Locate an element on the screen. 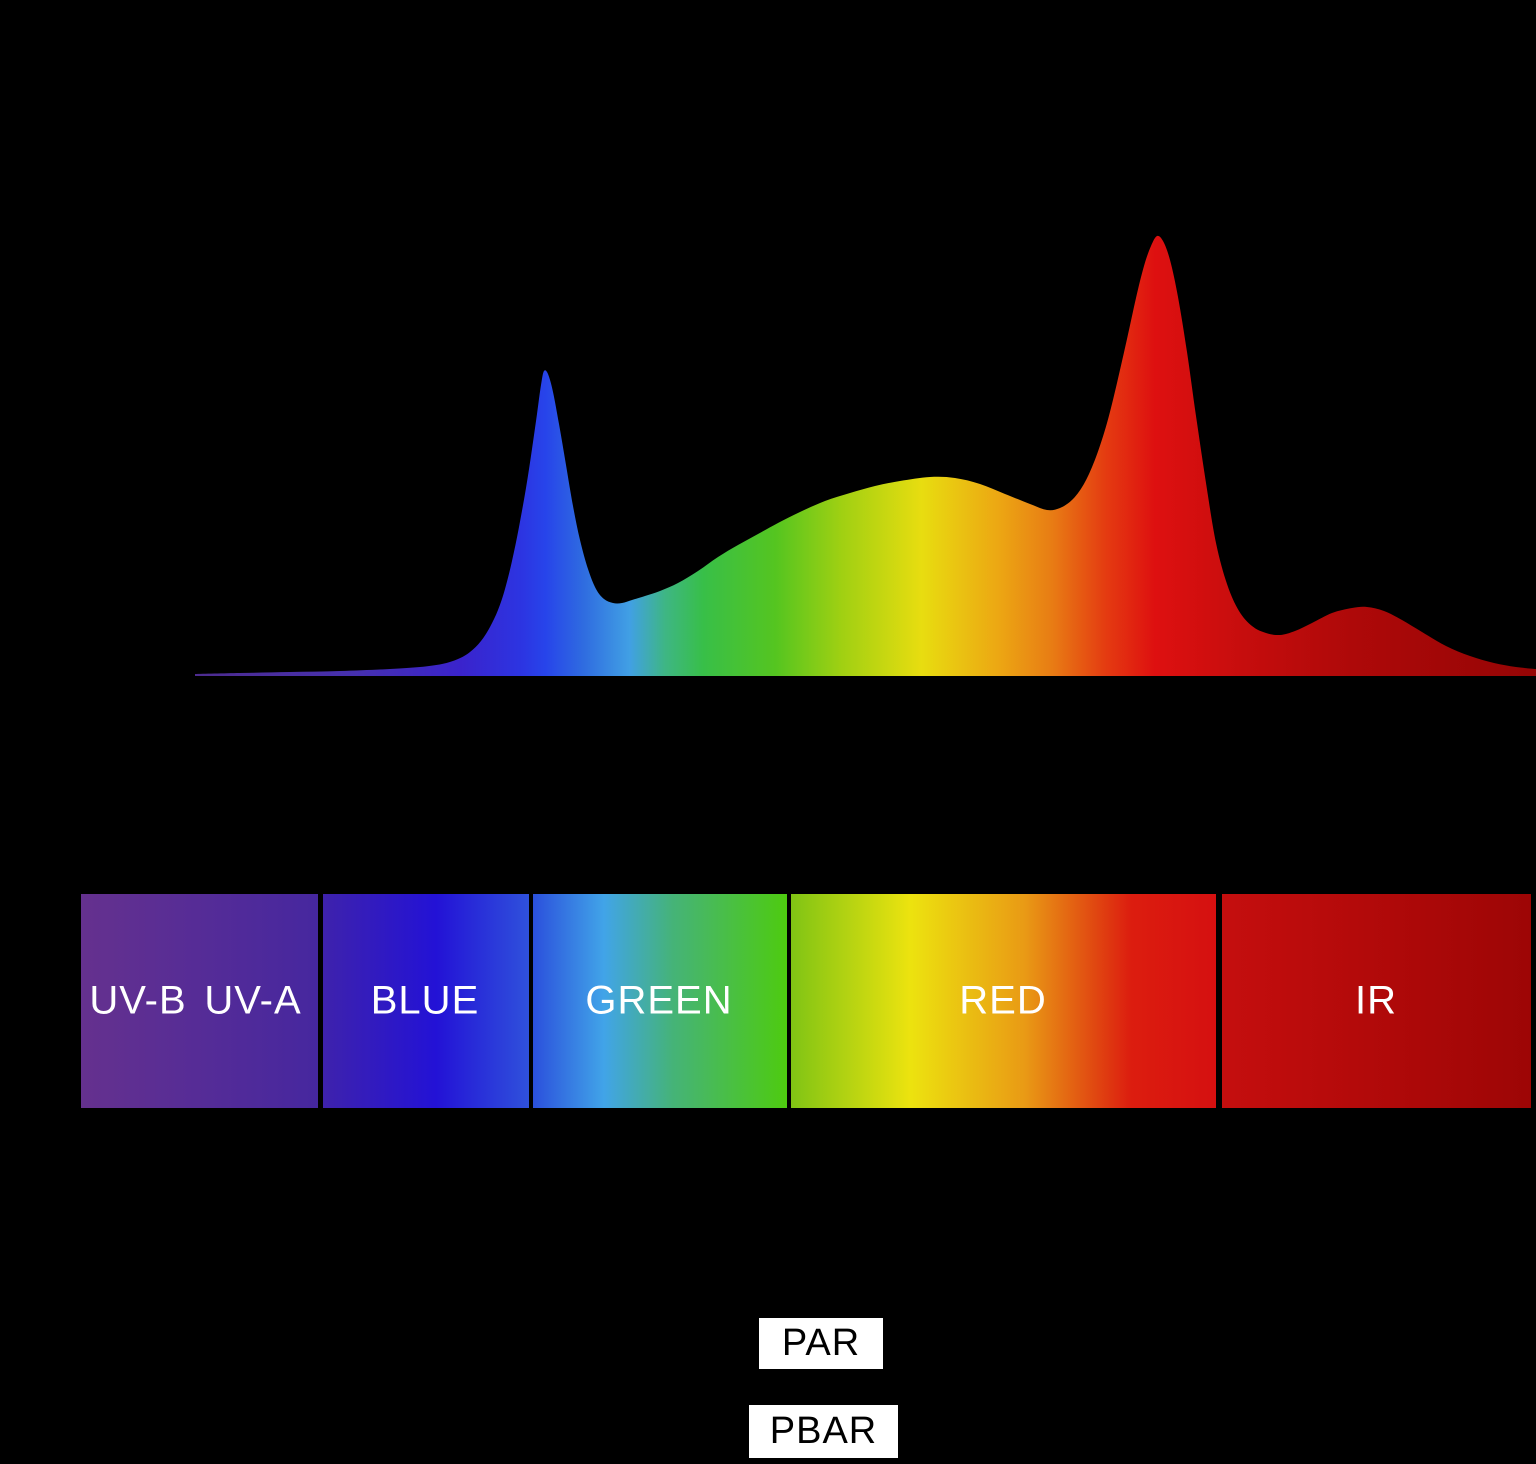 This screenshot has height=1464, width=1536. band-label-green: GREEN is located at coordinates (659, 1000).